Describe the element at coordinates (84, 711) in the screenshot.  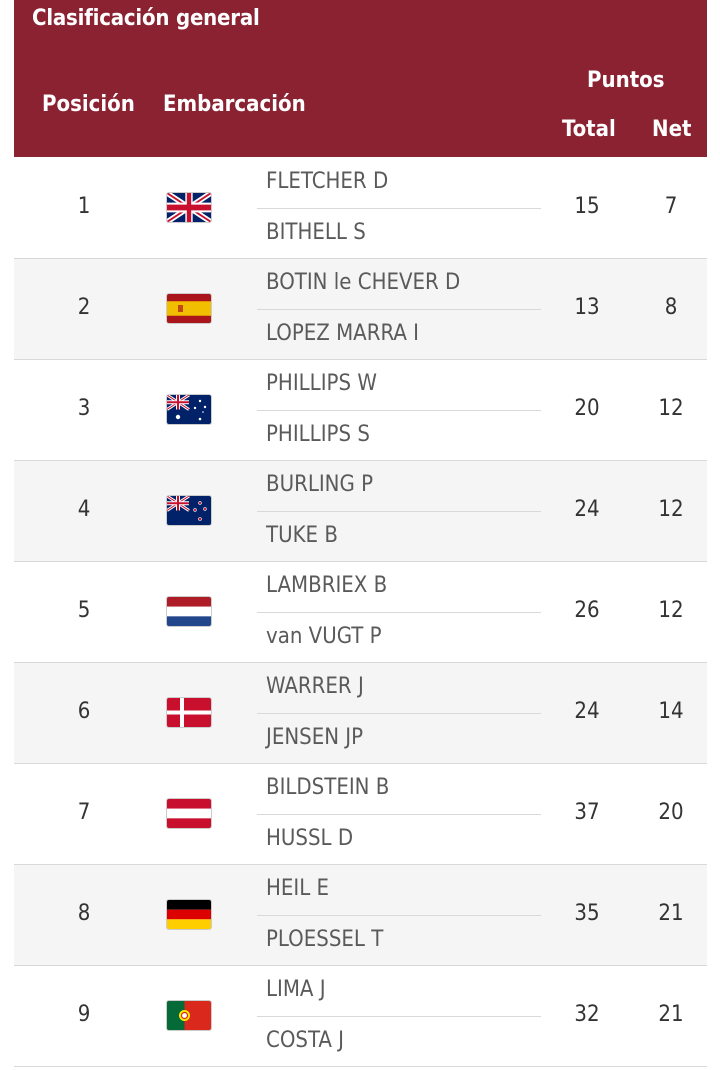
I see `position-cell: 6` at that location.